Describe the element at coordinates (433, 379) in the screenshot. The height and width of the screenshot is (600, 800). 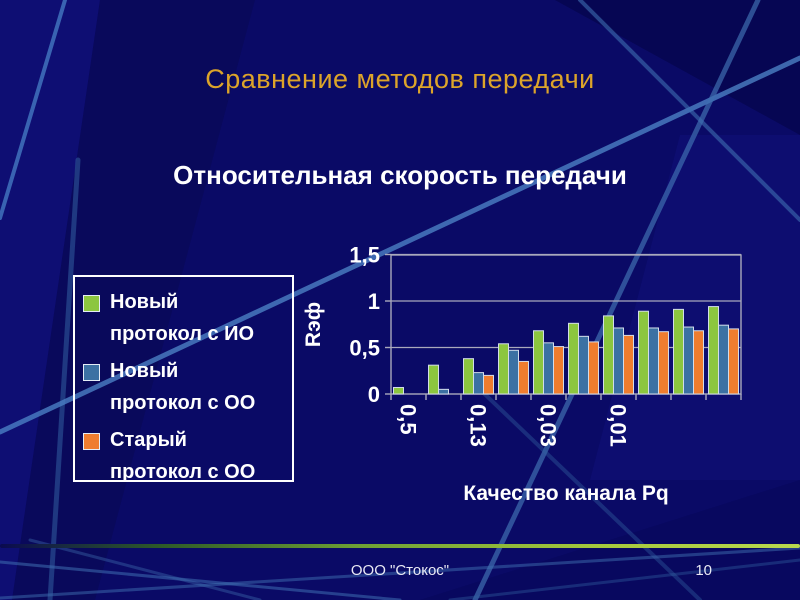
I see `bar-s0-c1` at that location.